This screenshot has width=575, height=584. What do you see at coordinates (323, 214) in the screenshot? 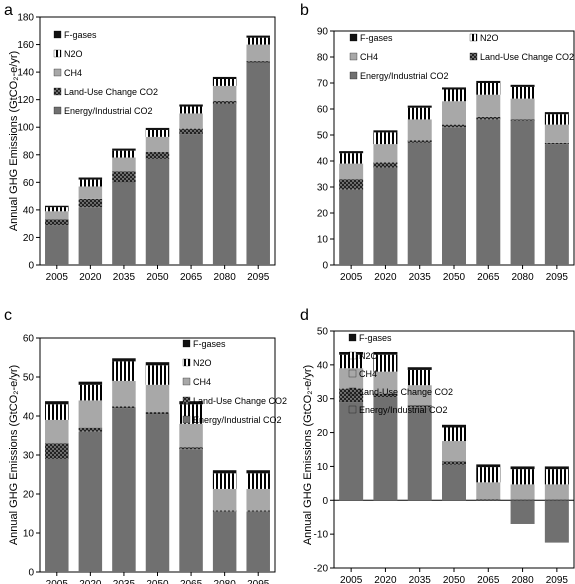
I see `y-tick-label: 20` at bounding box center [323, 214].